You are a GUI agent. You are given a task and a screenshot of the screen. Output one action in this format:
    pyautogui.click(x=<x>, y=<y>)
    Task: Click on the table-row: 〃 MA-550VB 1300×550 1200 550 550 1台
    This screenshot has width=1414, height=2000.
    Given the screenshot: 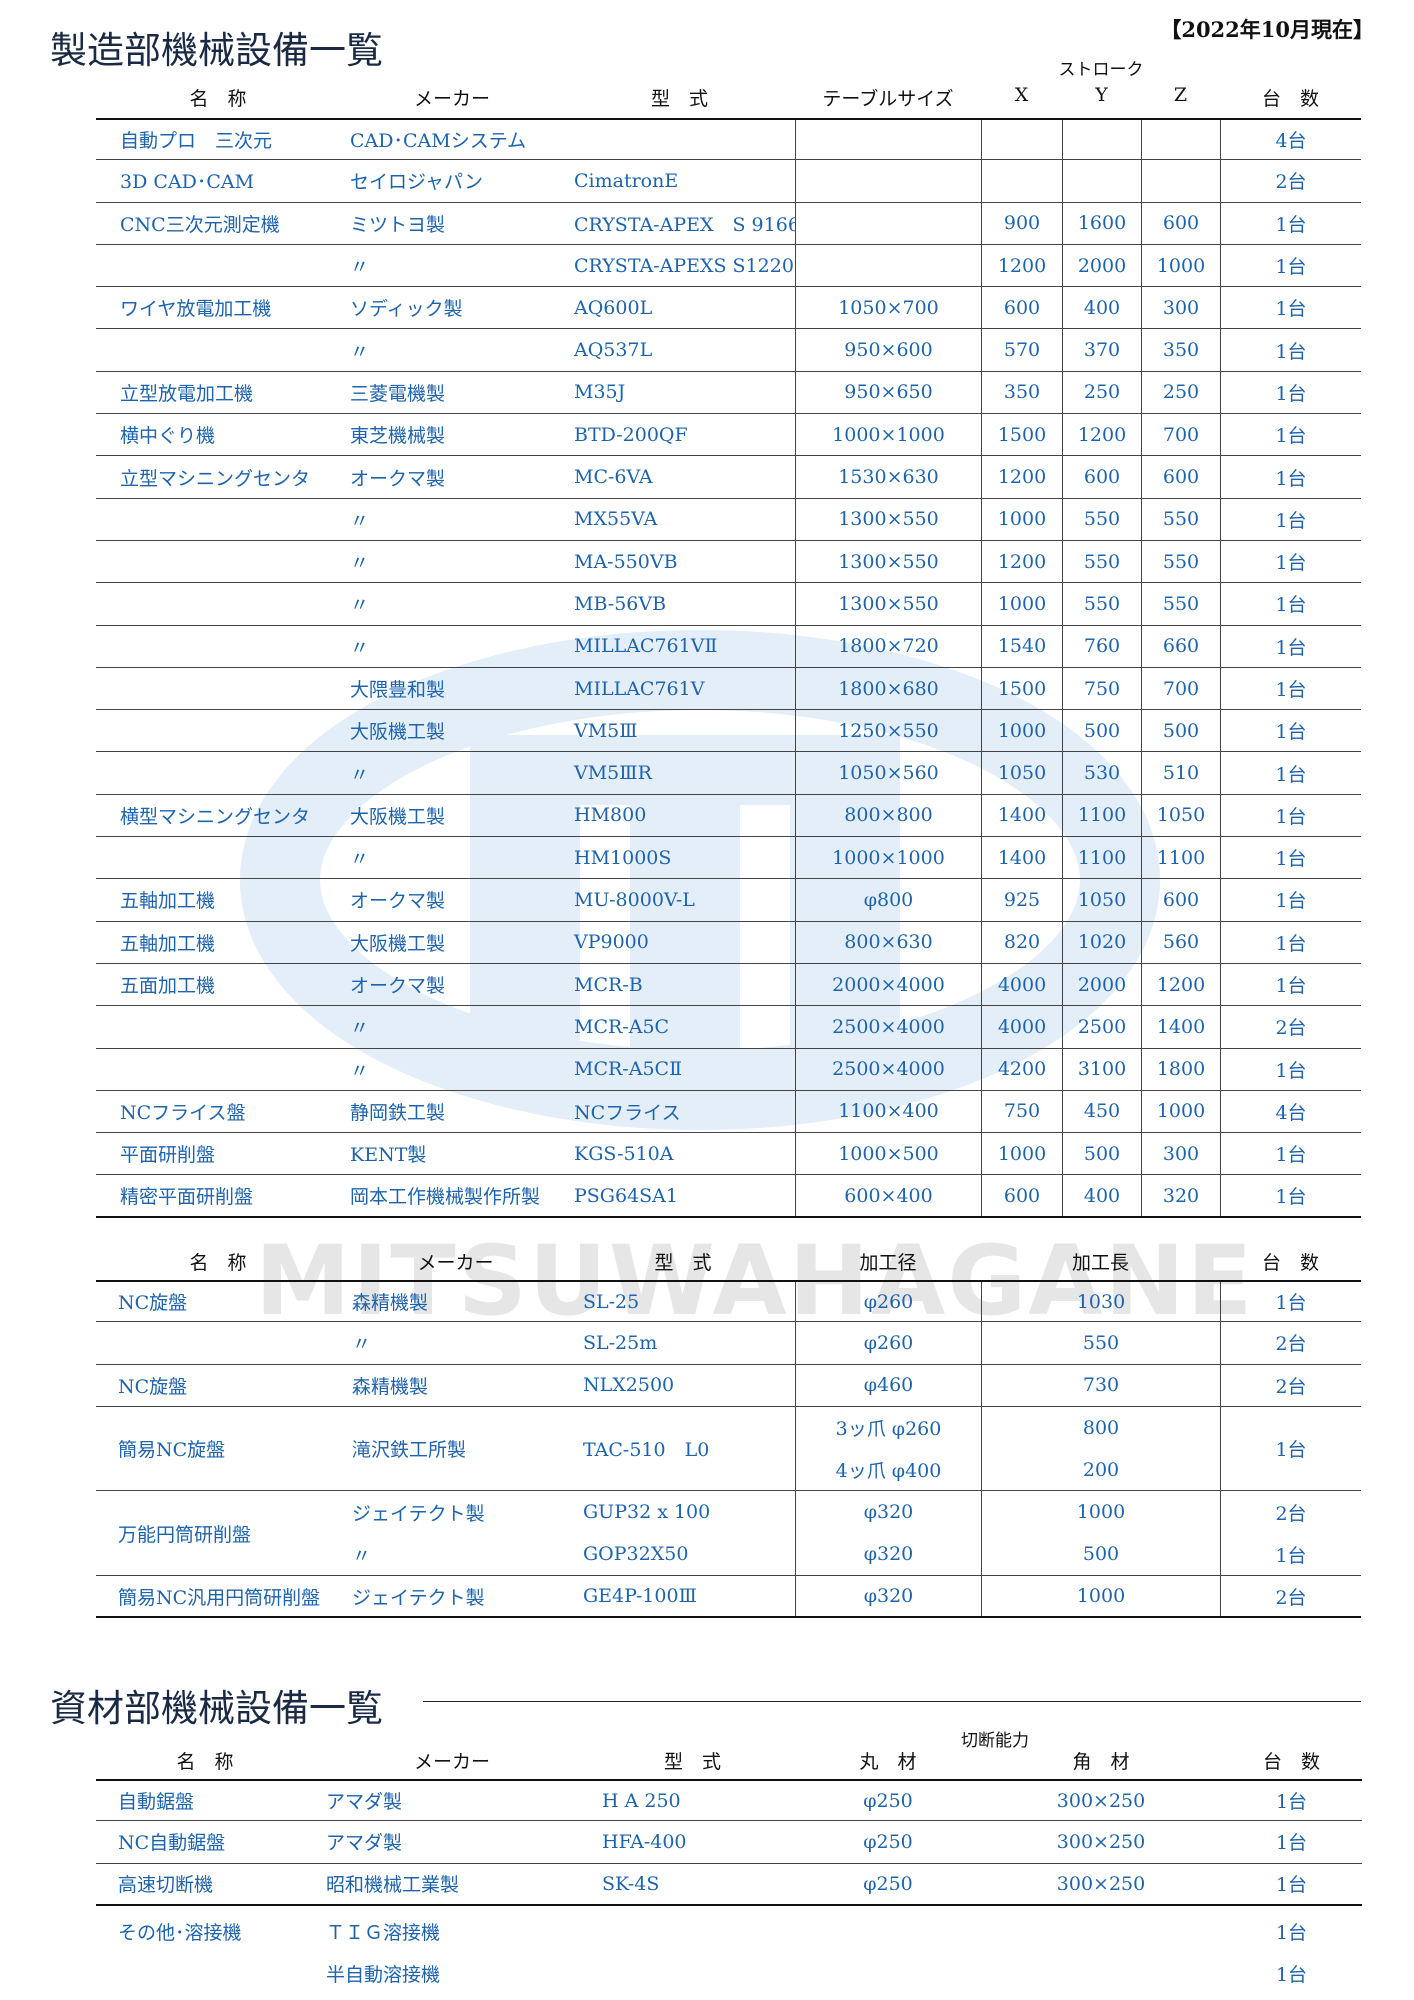 What is the action you would take?
    pyautogui.click(x=728, y=562)
    